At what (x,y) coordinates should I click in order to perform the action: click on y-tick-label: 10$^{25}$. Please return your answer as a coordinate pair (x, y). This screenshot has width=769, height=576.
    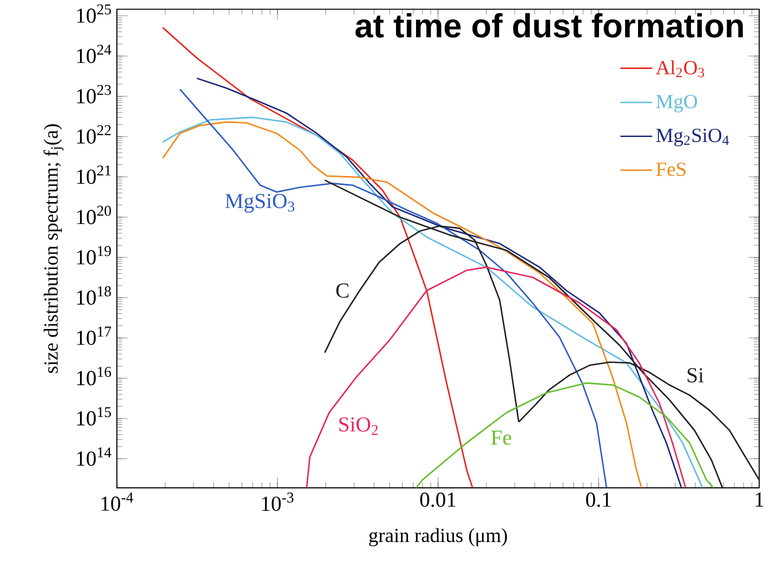
    Looking at the image, I should click on (94, 13).